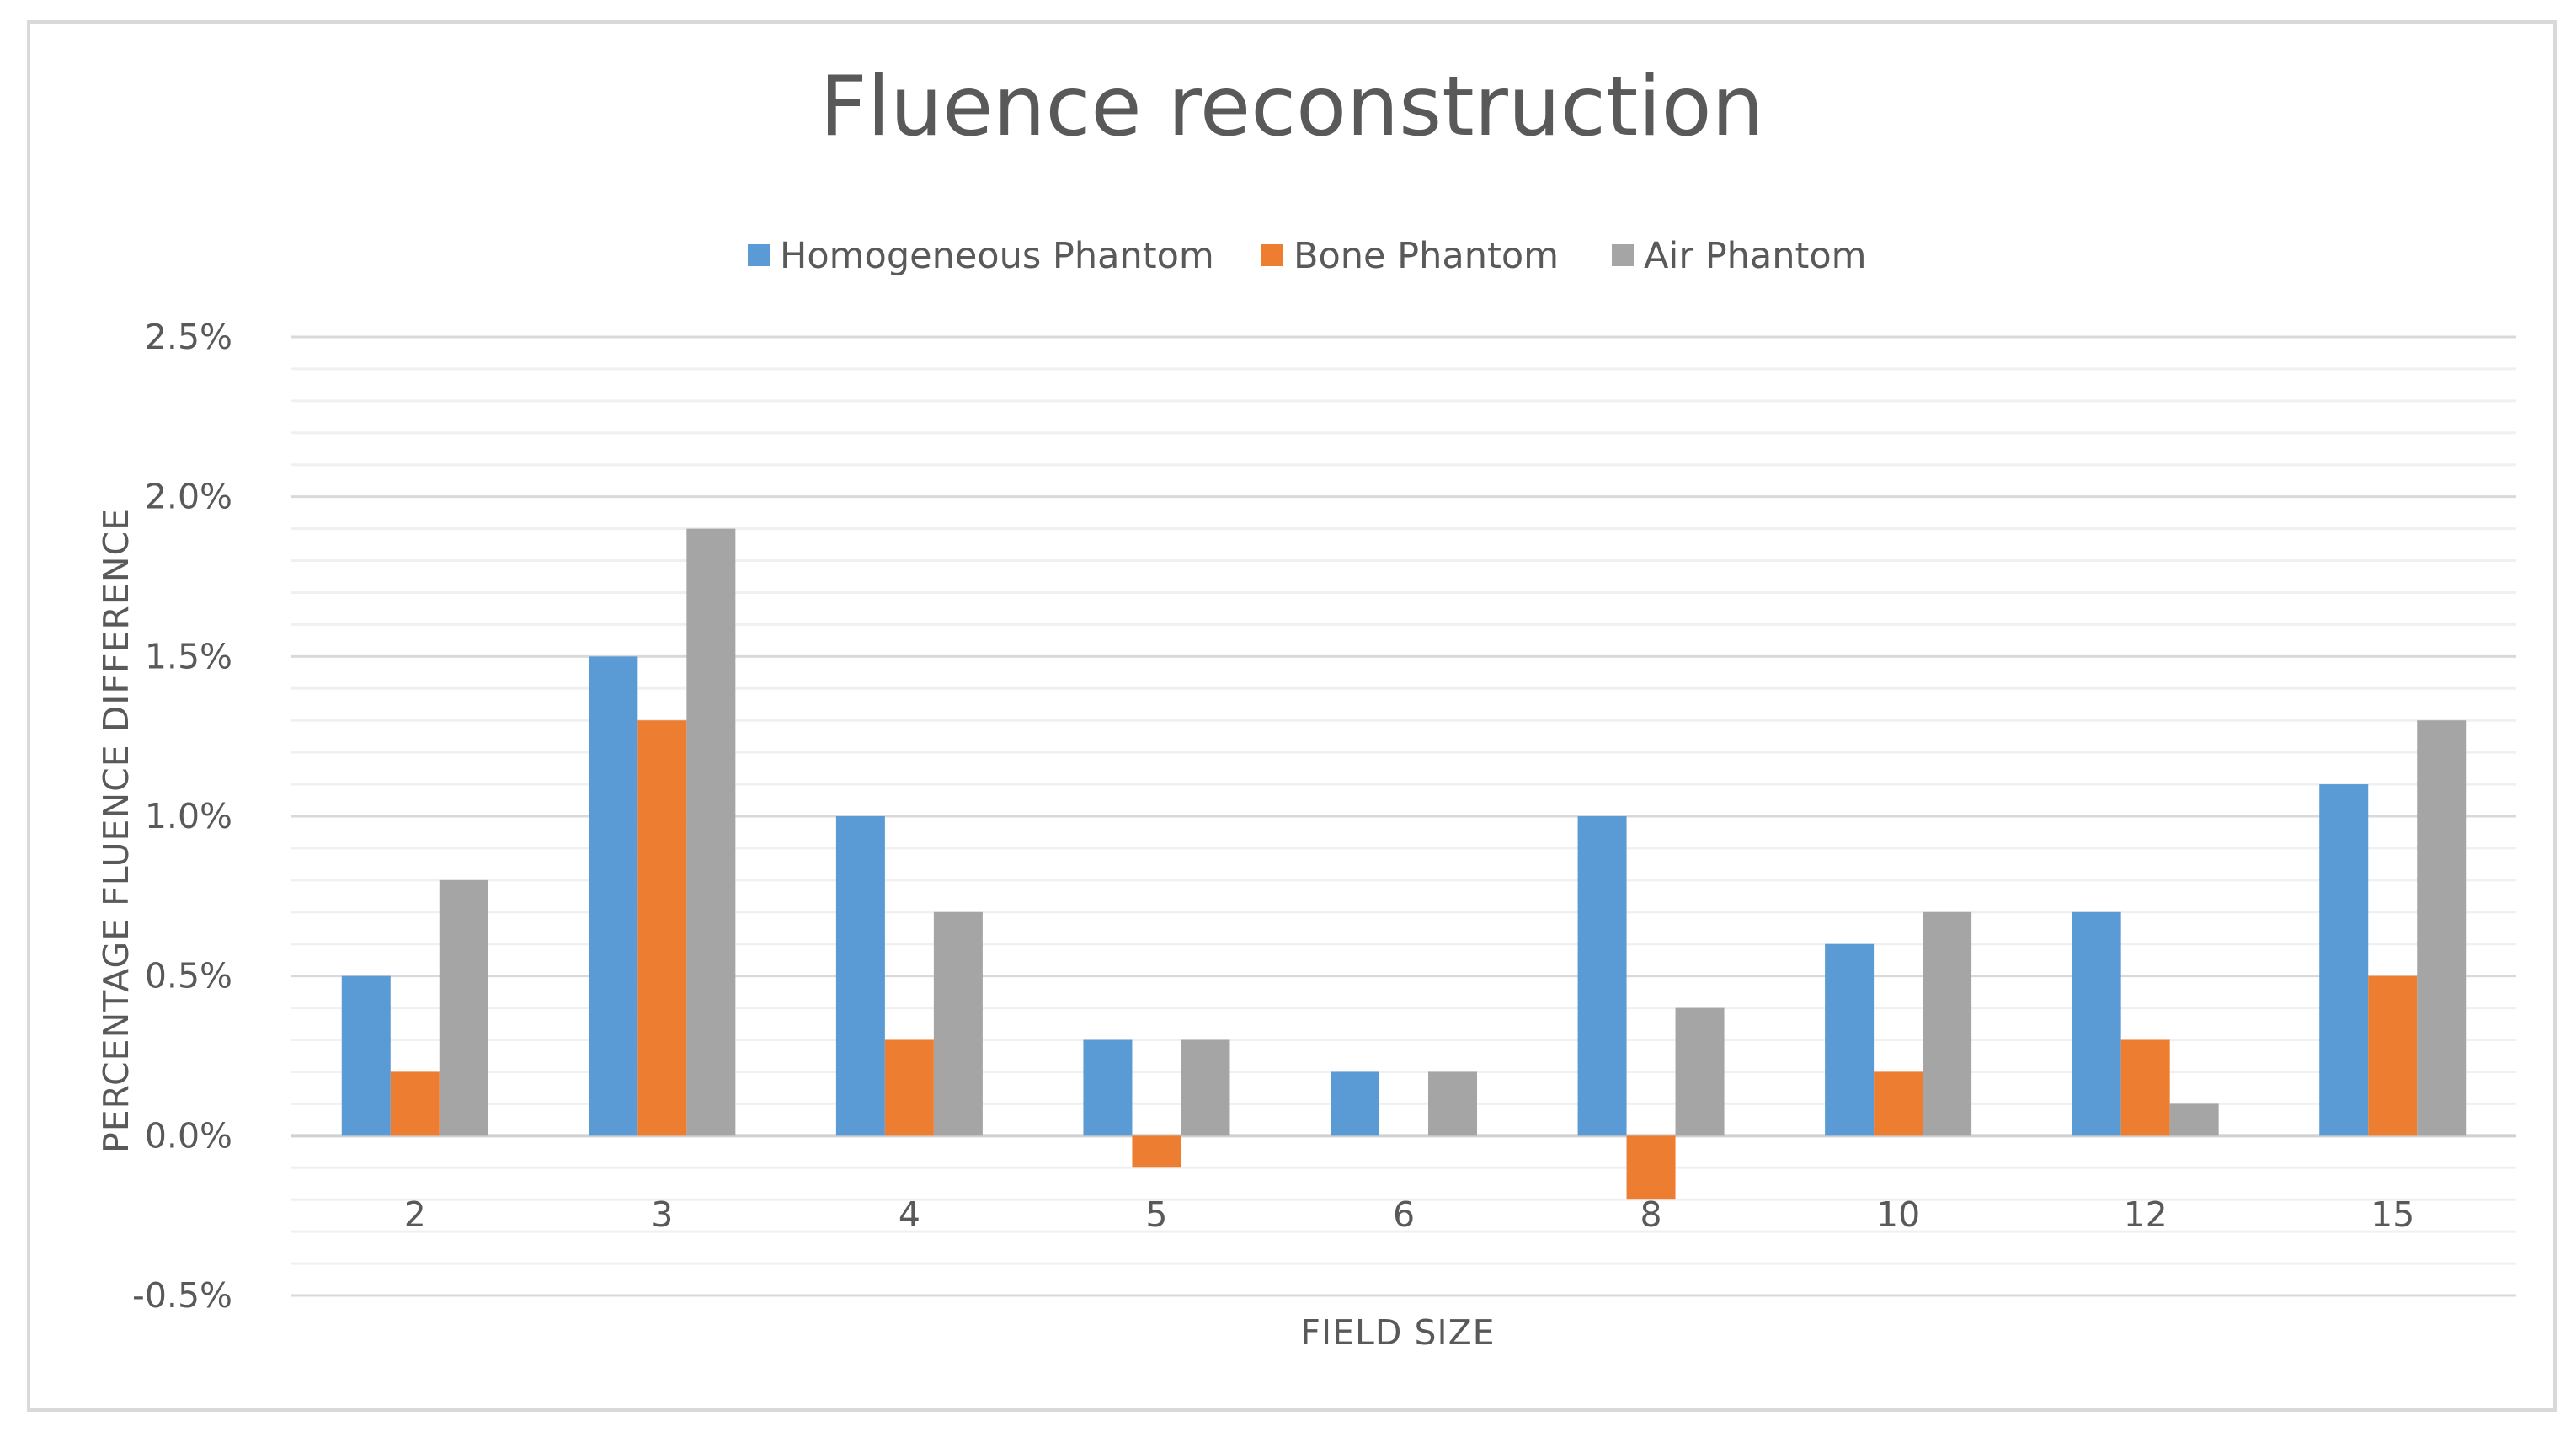 Image resolution: width=2576 pixels, height=1437 pixels. Describe the element at coordinates (182, 1295) in the screenshot. I see `y-tick-label: -0.5%` at that location.